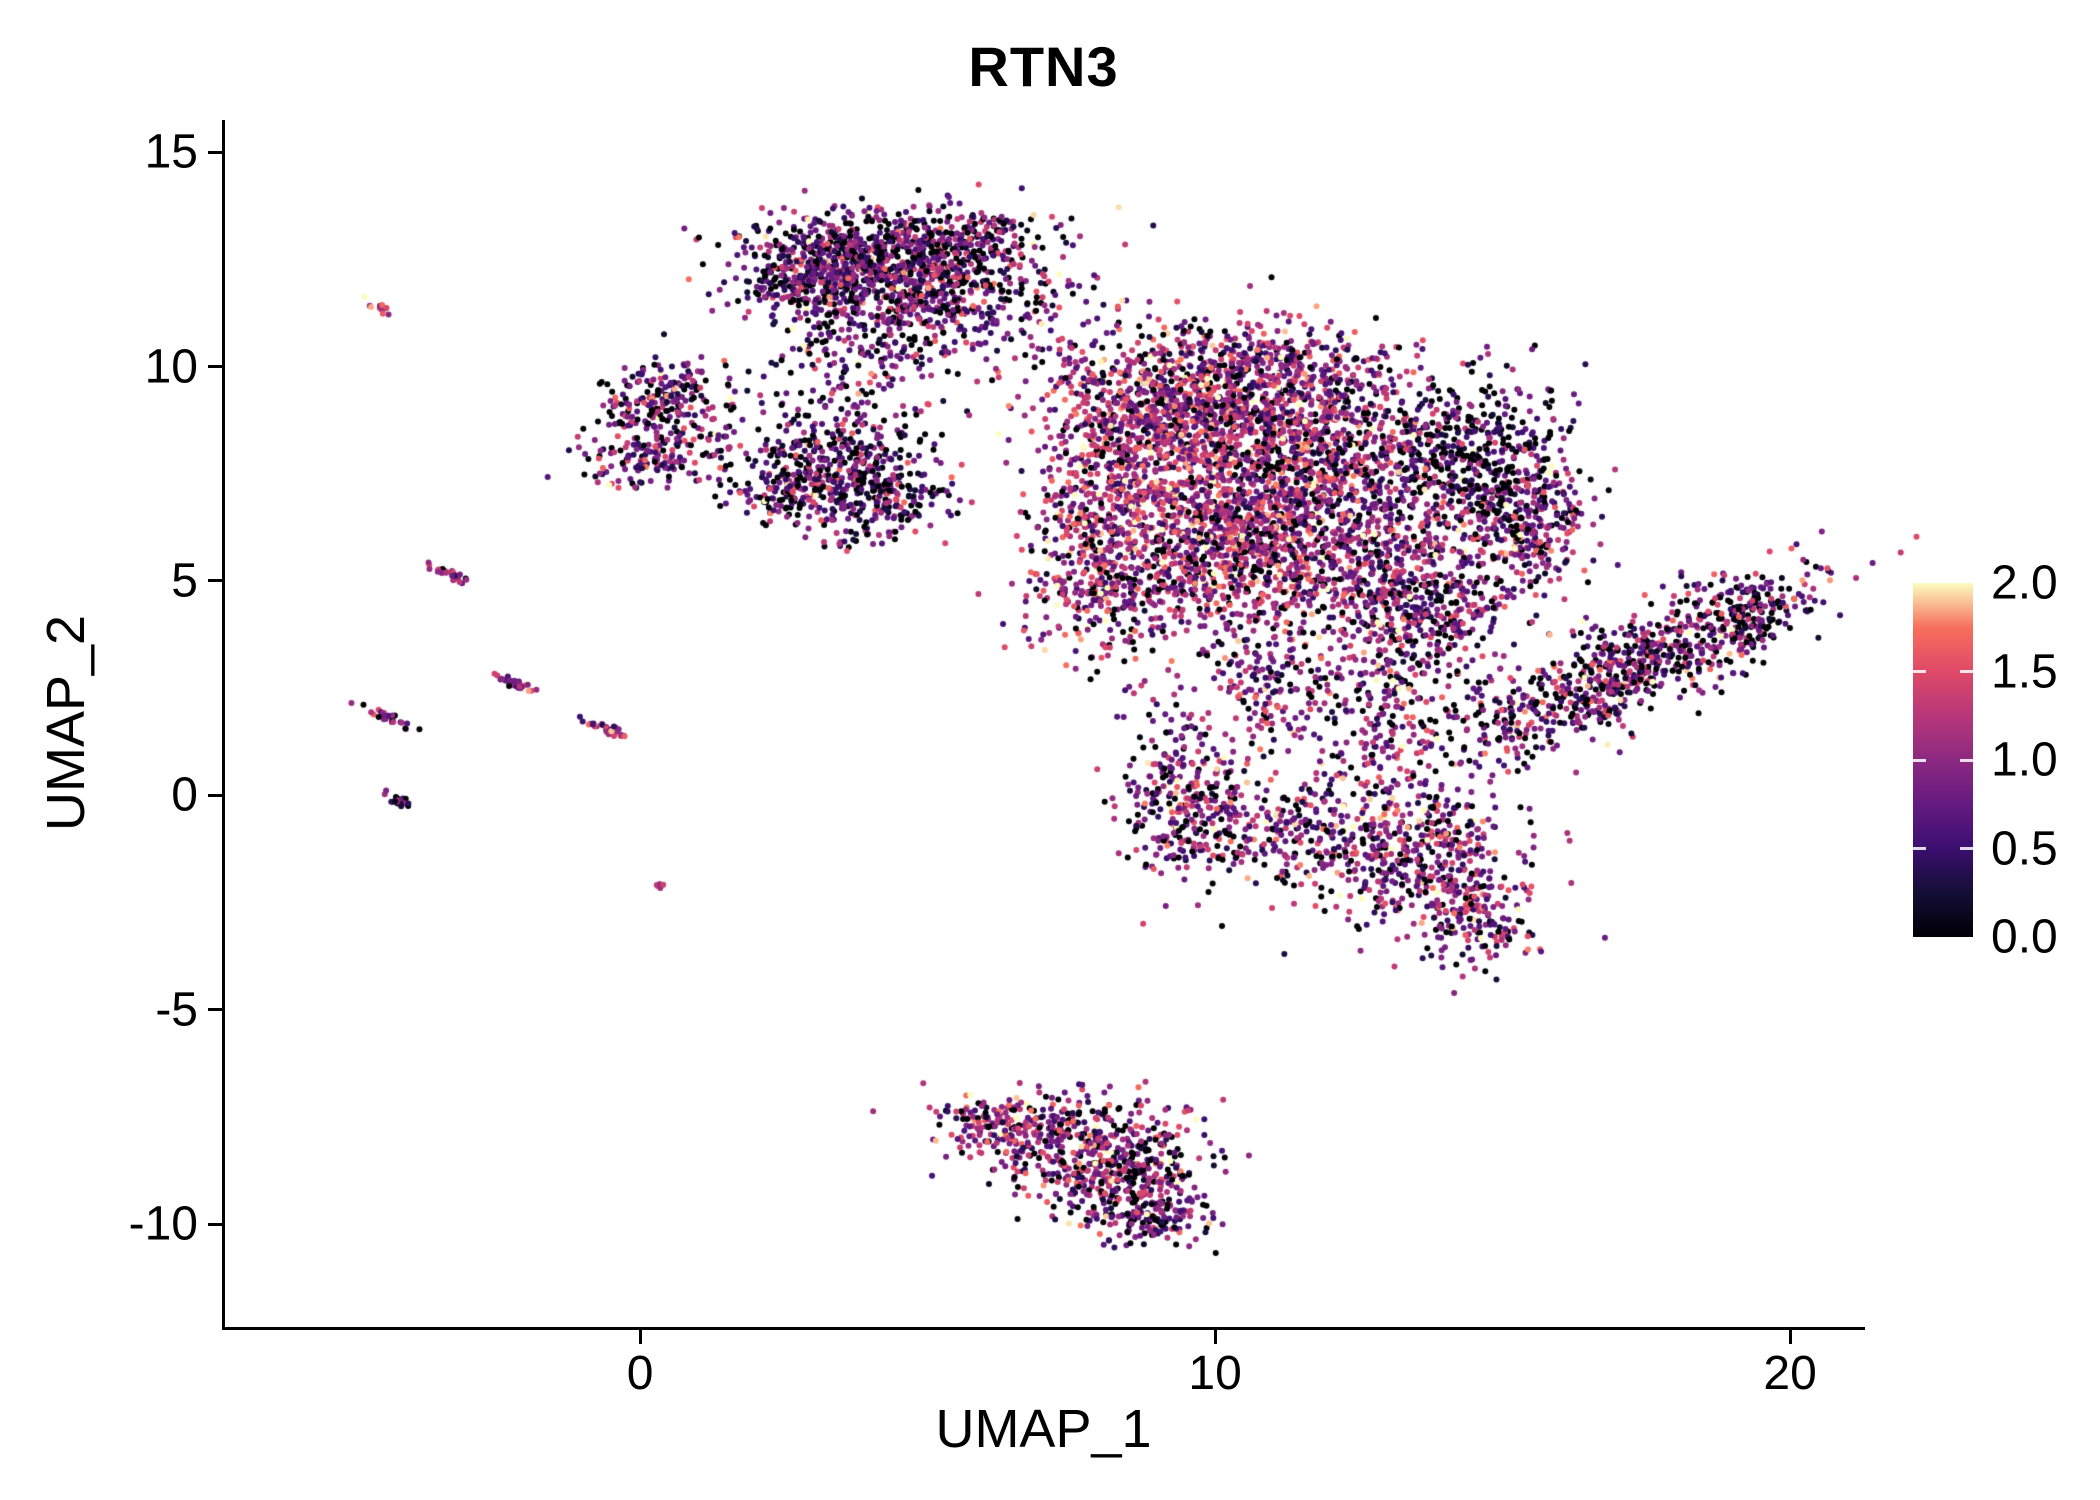 Image resolution: width=2100 pixels, height=1500 pixels. Describe the element at coordinates (1790, 1373) in the screenshot. I see `x-tick-label: 20` at that location.